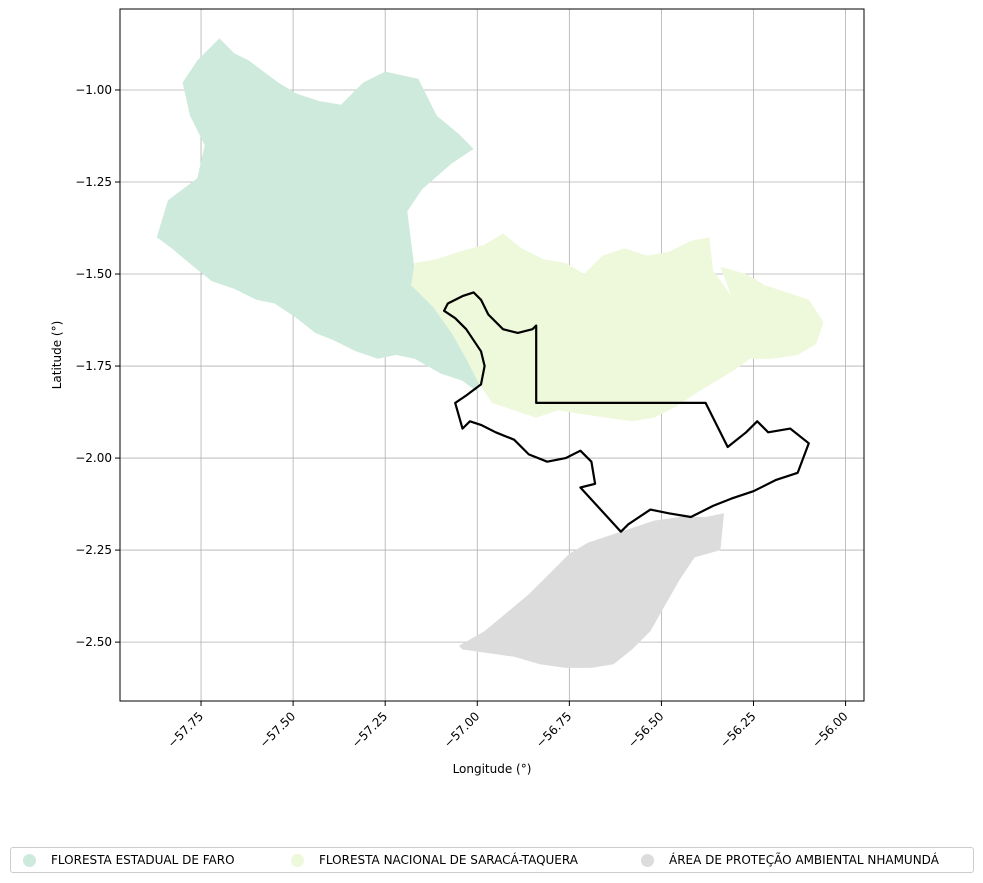 The image size is (983, 883). Describe the element at coordinates (93, 642) in the screenshot. I see `y-tick-label-6: −2.50` at that location.